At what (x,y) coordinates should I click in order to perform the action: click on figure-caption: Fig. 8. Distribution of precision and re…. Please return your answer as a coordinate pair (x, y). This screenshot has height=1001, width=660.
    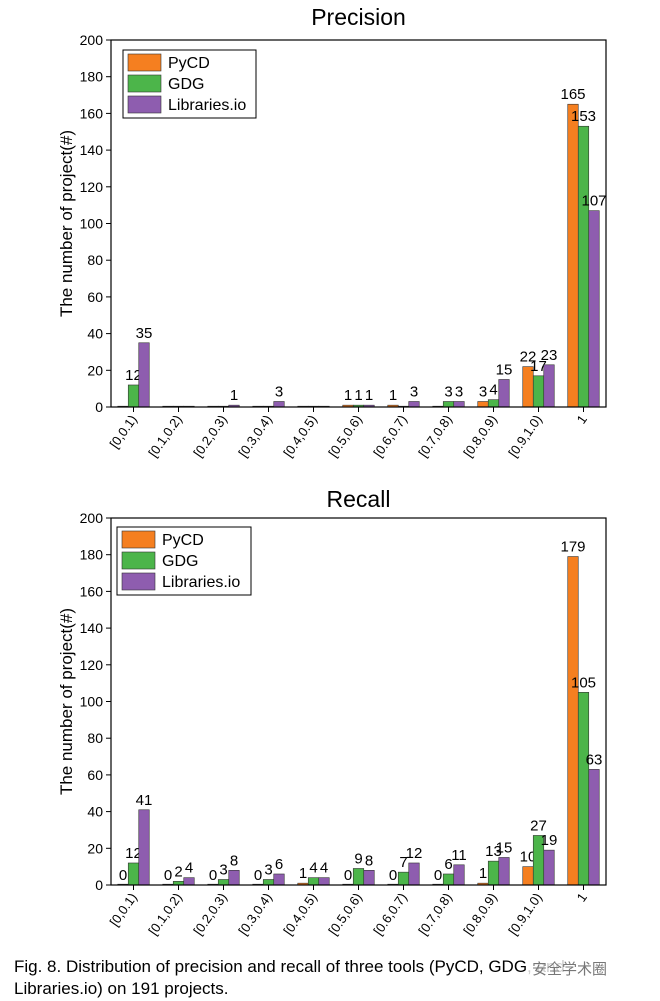
    Looking at the image, I should click on (289, 977).